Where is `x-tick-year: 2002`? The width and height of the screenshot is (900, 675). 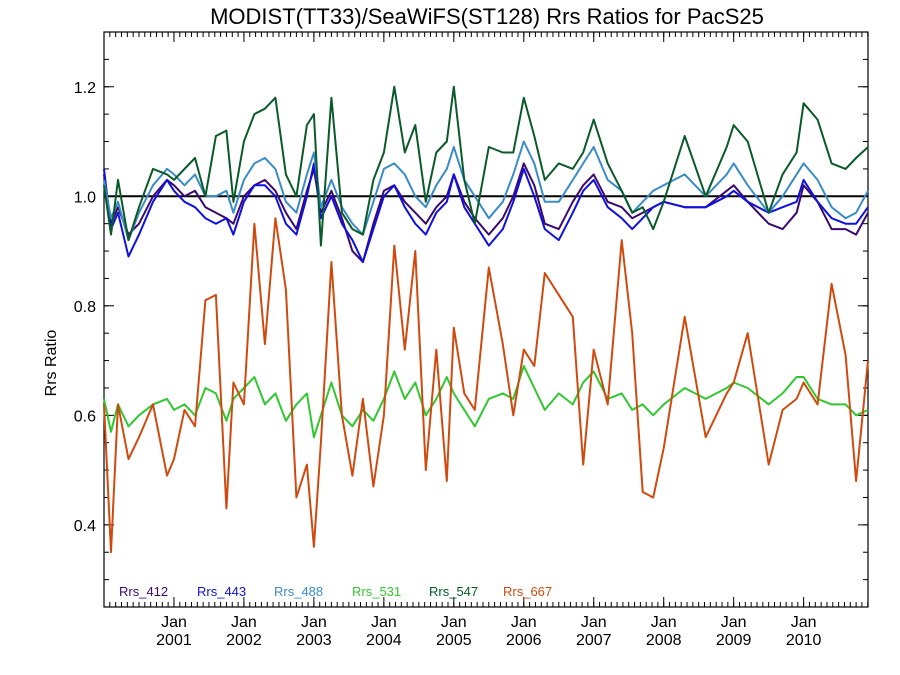
x-tick-year: 2002 is located at coordinates (244, 640).